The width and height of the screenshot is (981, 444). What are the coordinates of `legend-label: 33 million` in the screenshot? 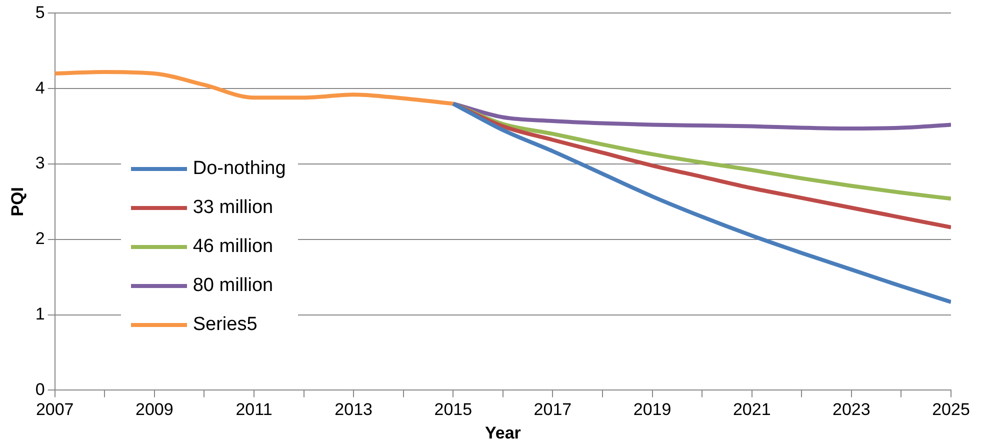 It's located at (233, 207).